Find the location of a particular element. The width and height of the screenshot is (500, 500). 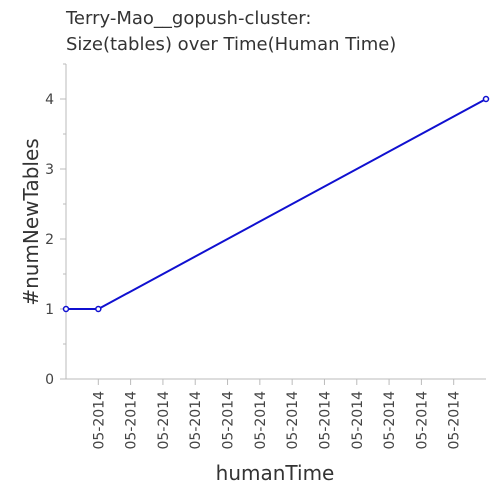

y-tick-label: 3 is located at coordinates (49, 170).